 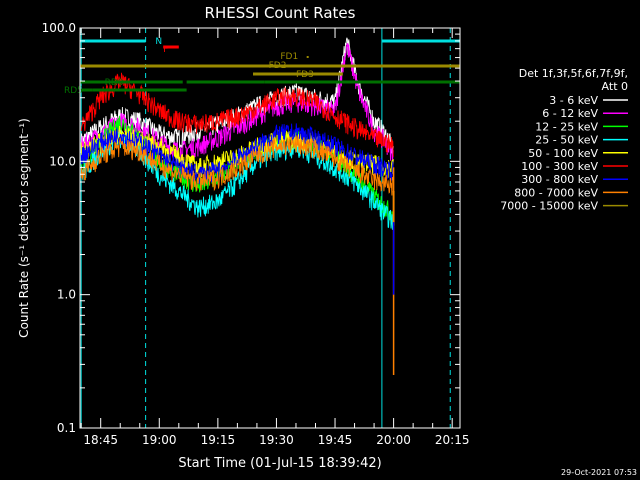 I want to click on x-tick-label: 19:30, so click(x=276, y=440).